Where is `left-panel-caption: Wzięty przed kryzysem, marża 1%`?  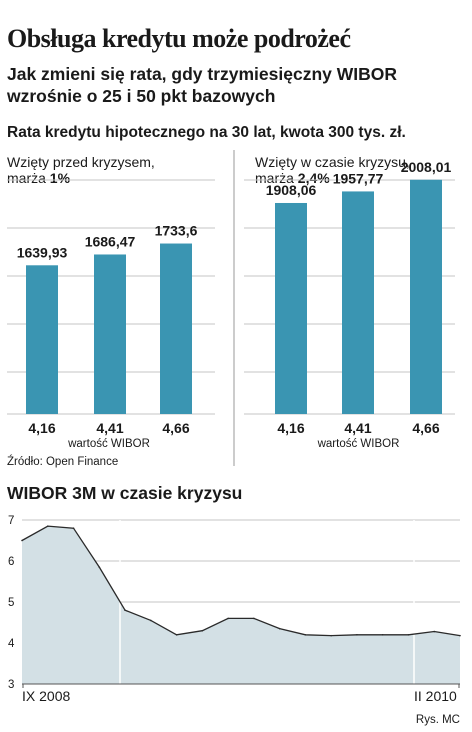 left-panel-caption: Wzięty przed kryzysem, marża 1% is located at coordinates (81, 170).